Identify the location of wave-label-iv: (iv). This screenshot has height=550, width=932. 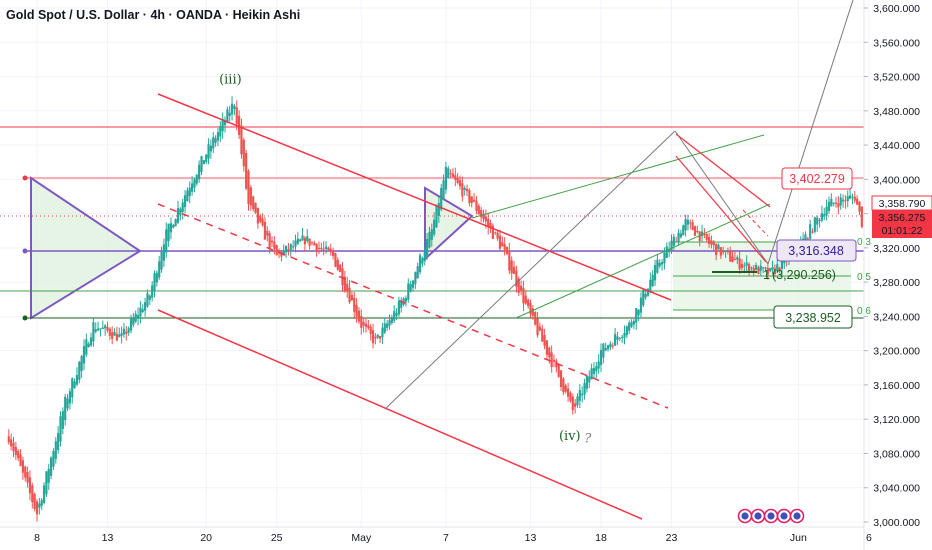
(570, 436).